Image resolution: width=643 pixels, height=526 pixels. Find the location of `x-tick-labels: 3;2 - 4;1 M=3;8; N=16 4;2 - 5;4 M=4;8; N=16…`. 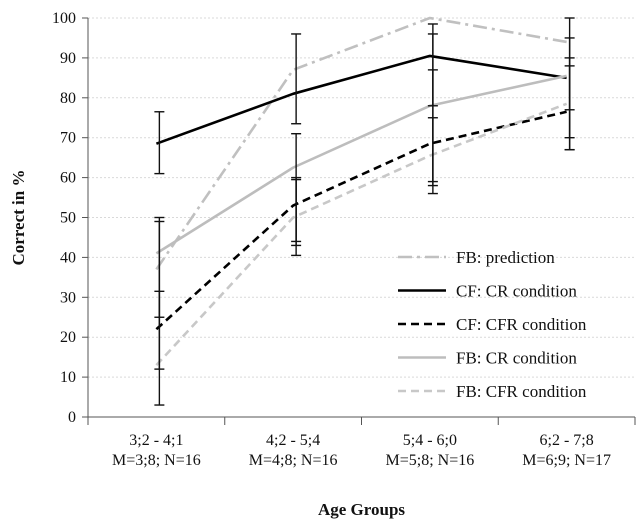

x-tick-labels: 3;2 - 4;1 M=3;8; N=16 4;2 - 5;4 M=4;8; N=16… is located at coordinates (361, 450).